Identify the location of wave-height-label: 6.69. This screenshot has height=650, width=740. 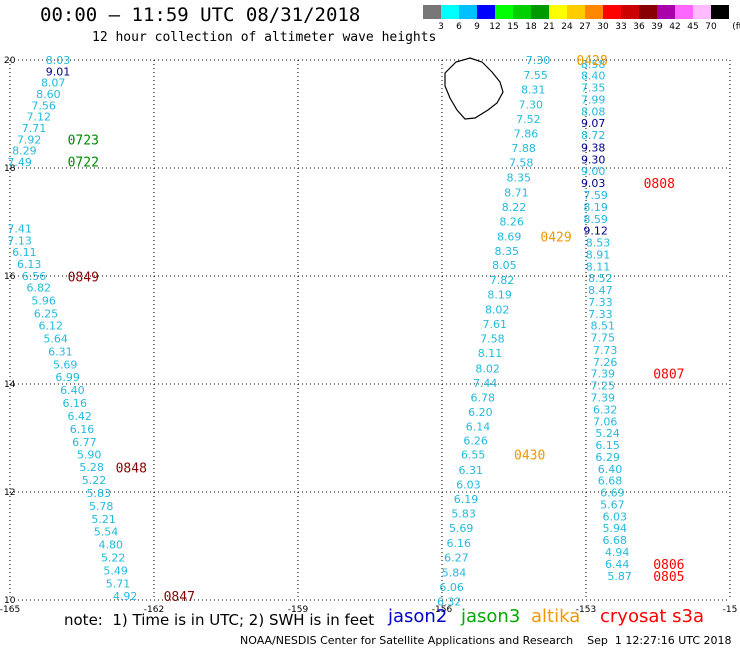
(612, 493).